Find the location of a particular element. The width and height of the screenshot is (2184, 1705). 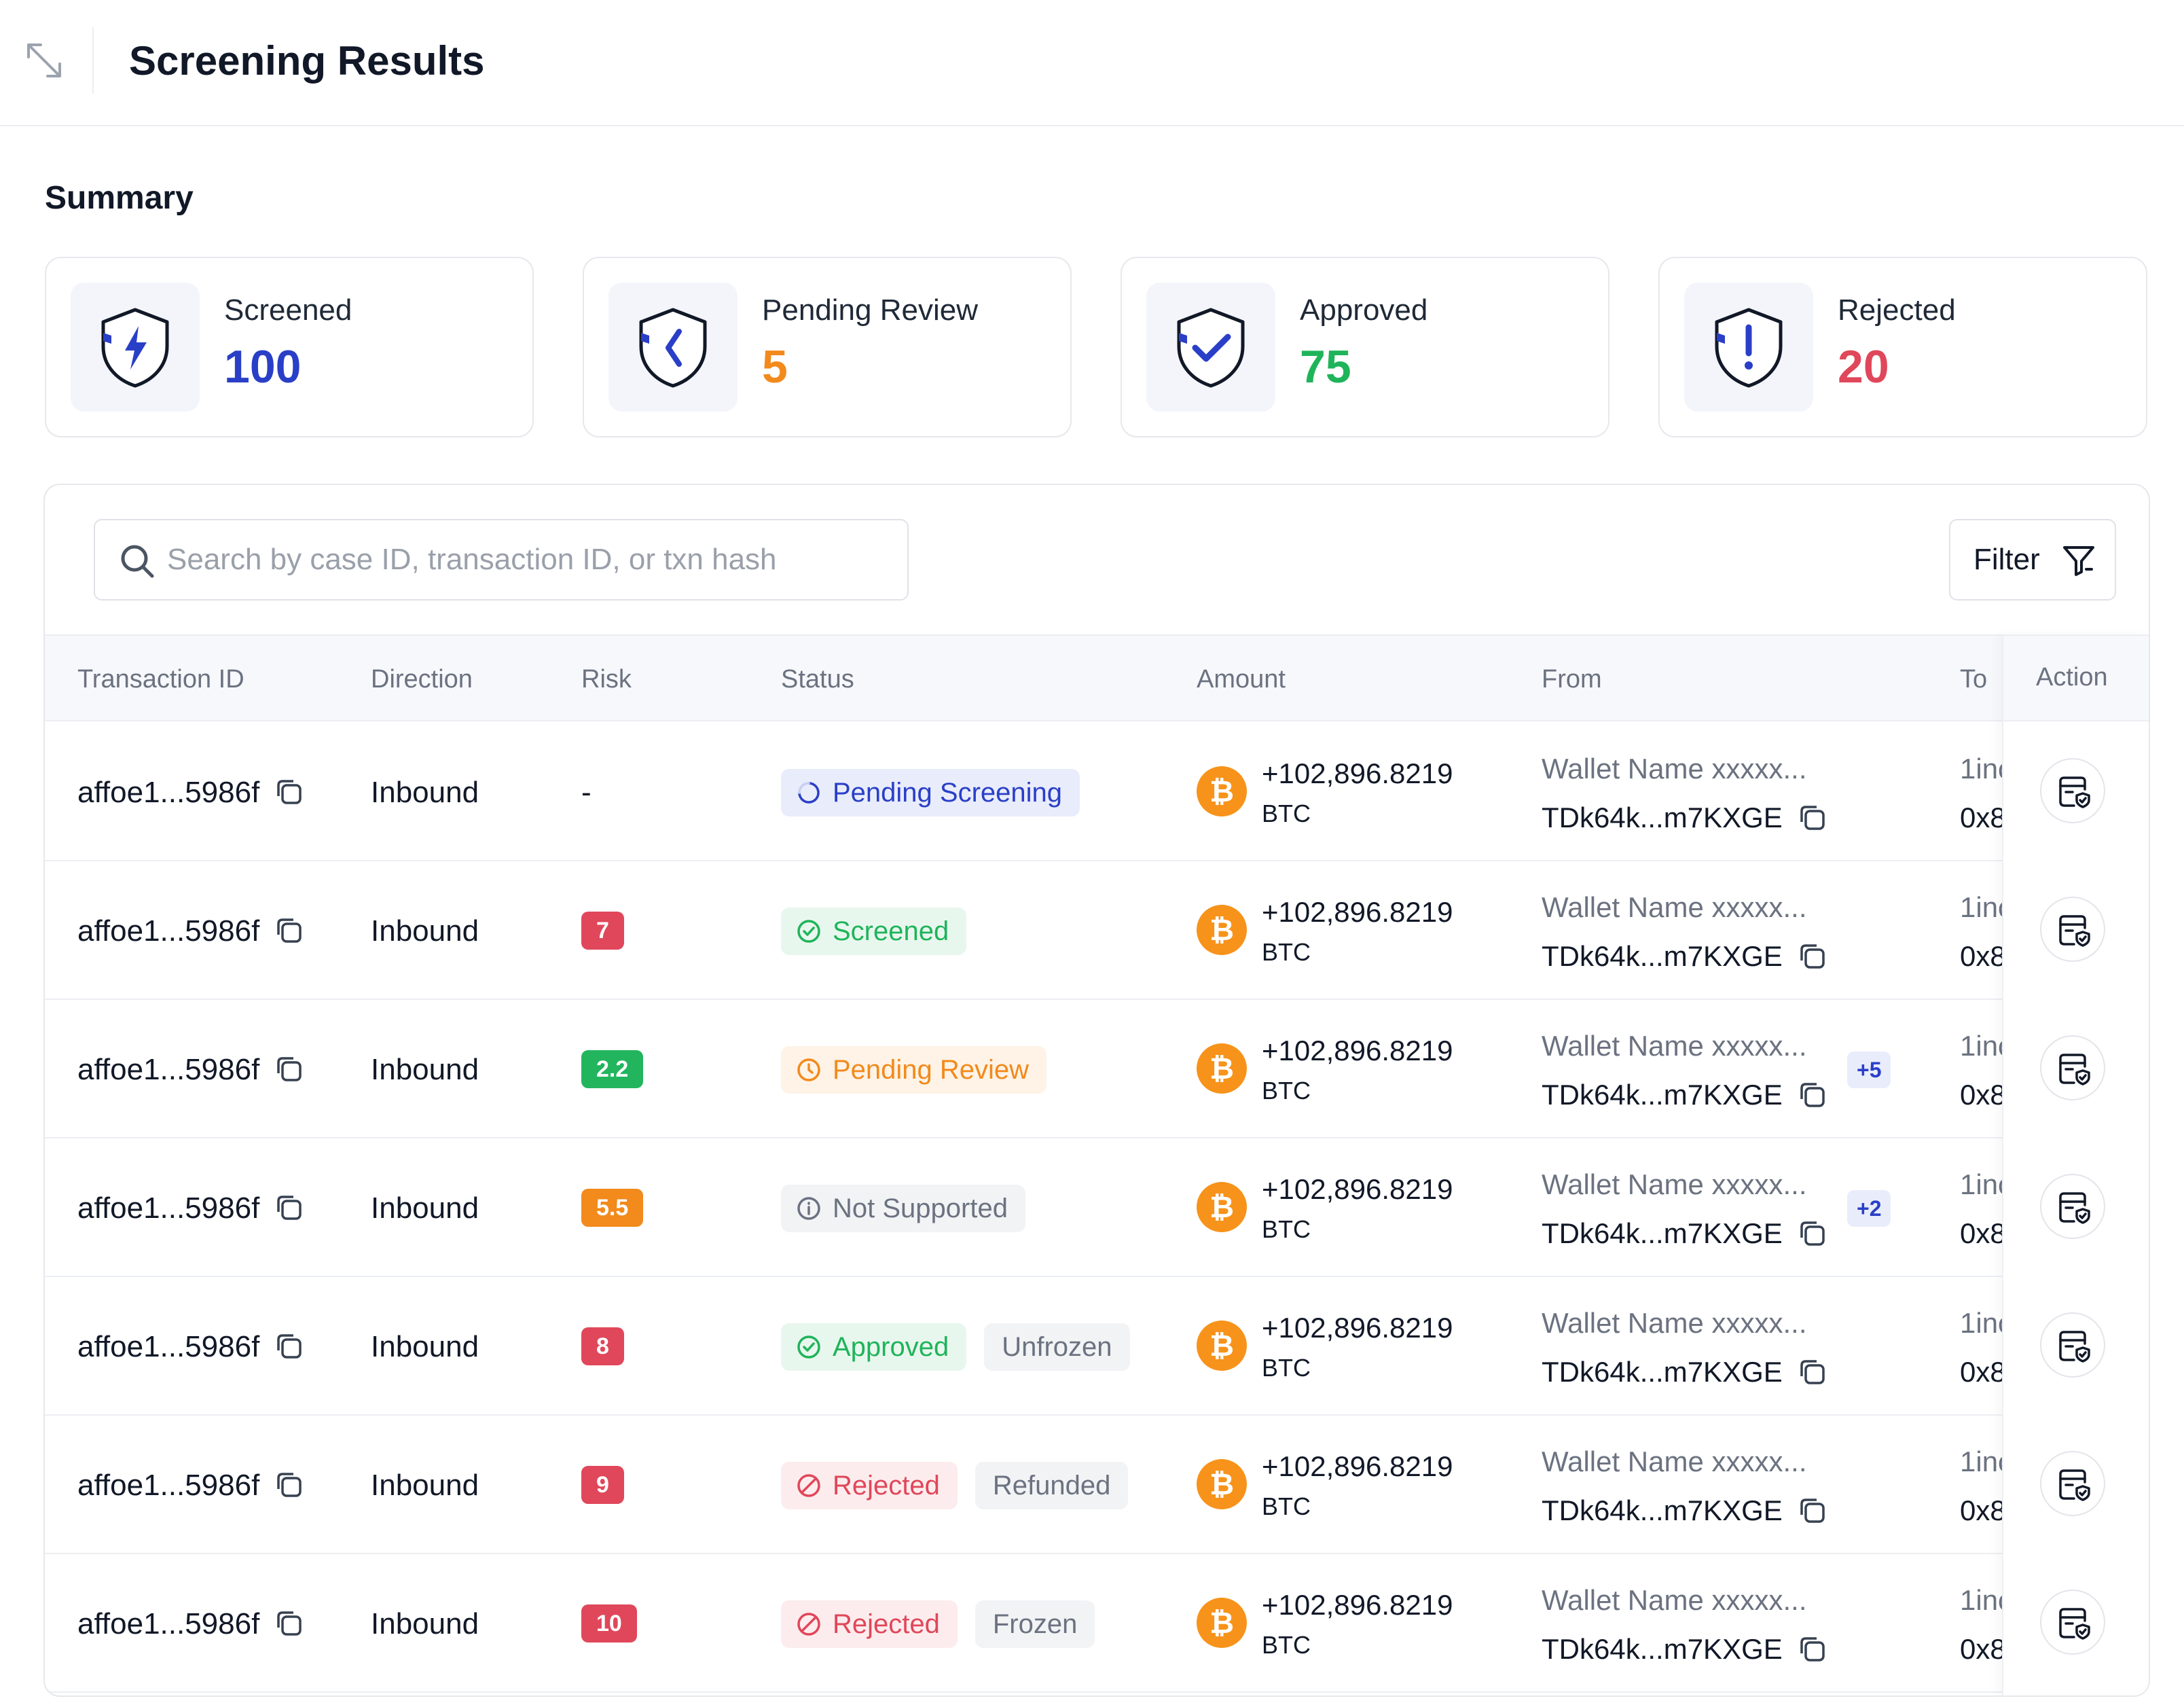

risk-score-empty: - is located at coordinates (586, 792).